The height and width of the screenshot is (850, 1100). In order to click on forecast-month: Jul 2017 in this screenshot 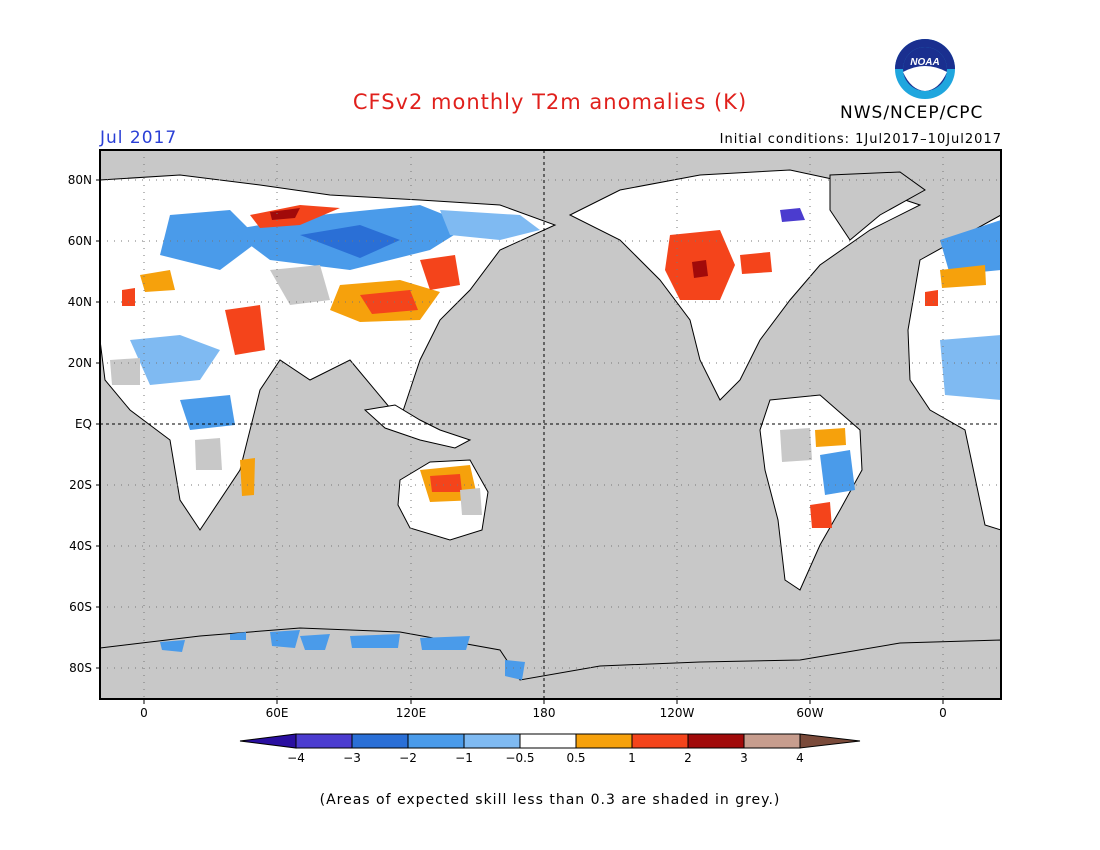, I will do `click(139, 138)`.